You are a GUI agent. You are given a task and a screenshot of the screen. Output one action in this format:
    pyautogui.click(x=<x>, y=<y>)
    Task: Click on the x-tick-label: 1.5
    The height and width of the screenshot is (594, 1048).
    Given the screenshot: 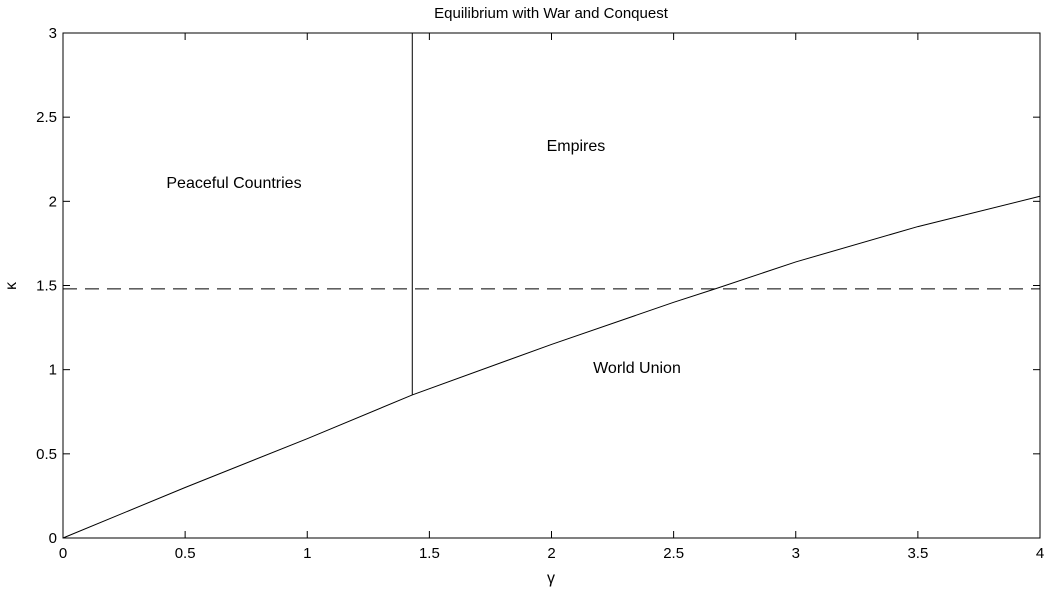 What is the action you would take?
    pyautogui.click(x=429, y=553)
    